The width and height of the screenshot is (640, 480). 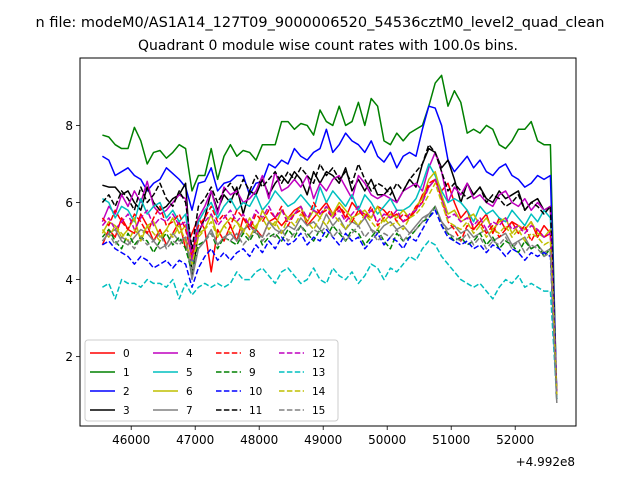 What do you see at coordinates (69, 126) in the screenshot?
I see `y-tick-label: 8` at bounding box center [69, 126].